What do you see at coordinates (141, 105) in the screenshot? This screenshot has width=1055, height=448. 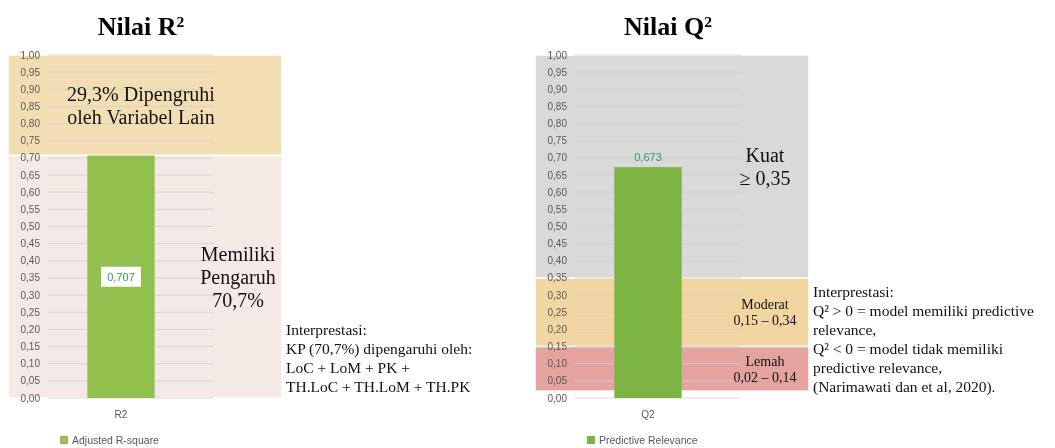 I see `band-label: 29,3% Dipengruhi oleh Variabel Lain` at bounding box center [141, 105].